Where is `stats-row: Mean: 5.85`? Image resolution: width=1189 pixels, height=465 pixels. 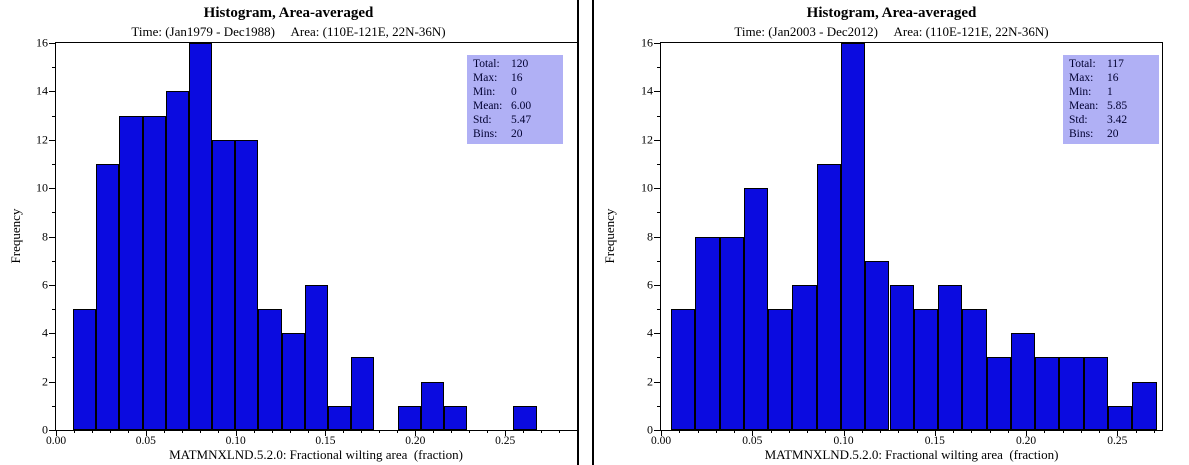
stats-row: Mean: 5.85 is located at coordinates (1111, 106).